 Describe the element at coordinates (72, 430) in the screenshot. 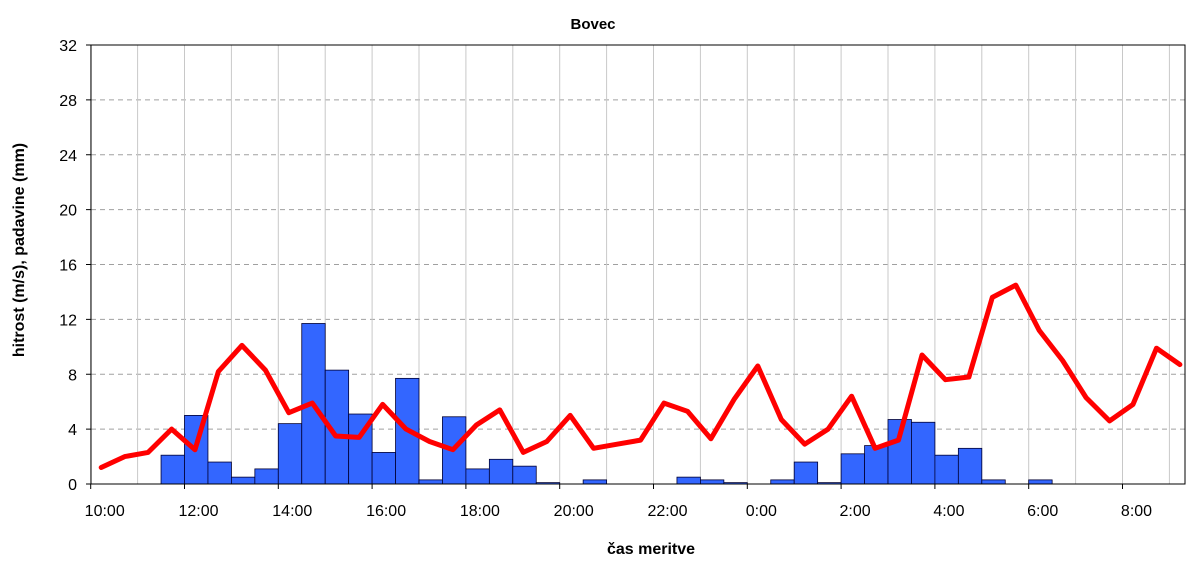

I see `y-tick-label: 4` at that location.